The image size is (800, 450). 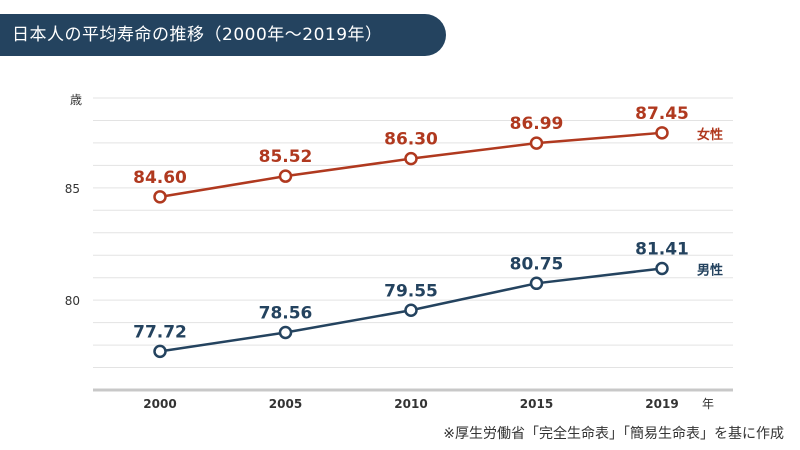 I want to click on data-label: 79.55, so click(x=411, y=291).